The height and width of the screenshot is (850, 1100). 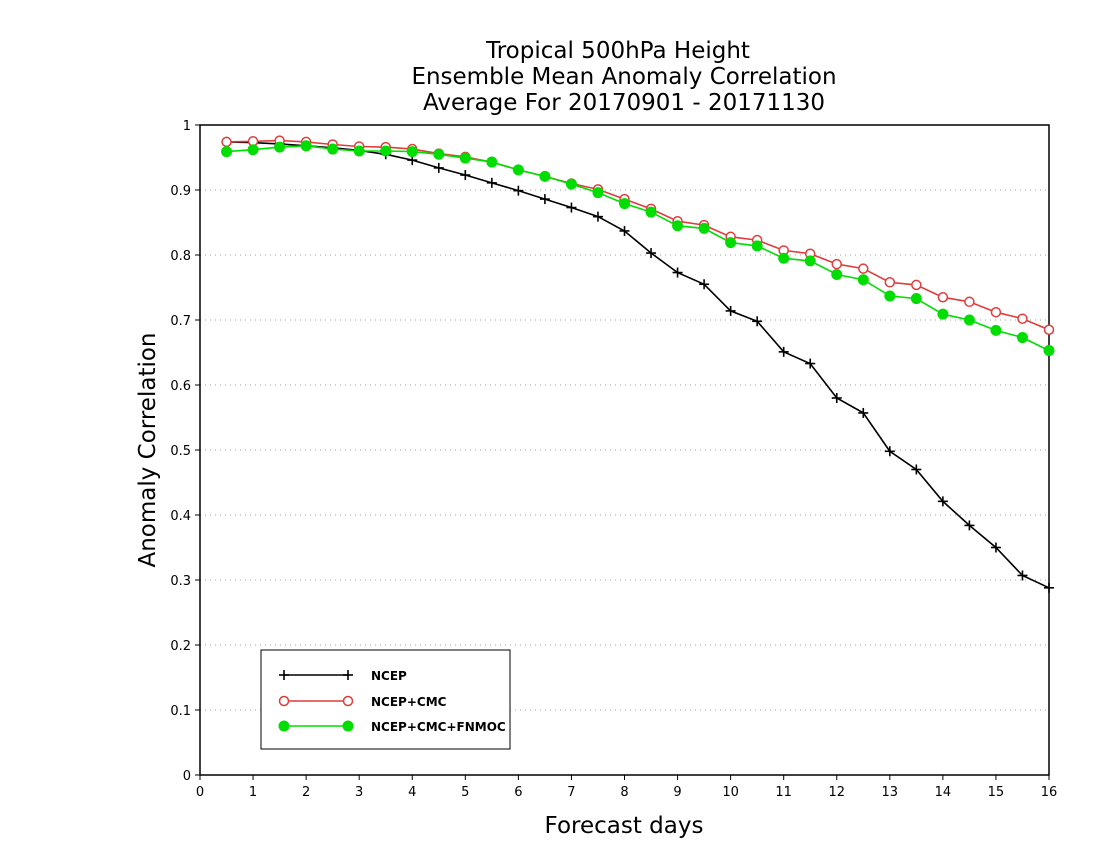 I want to click on y-tick-label-7: 0.7, so click(x=180, y=321).